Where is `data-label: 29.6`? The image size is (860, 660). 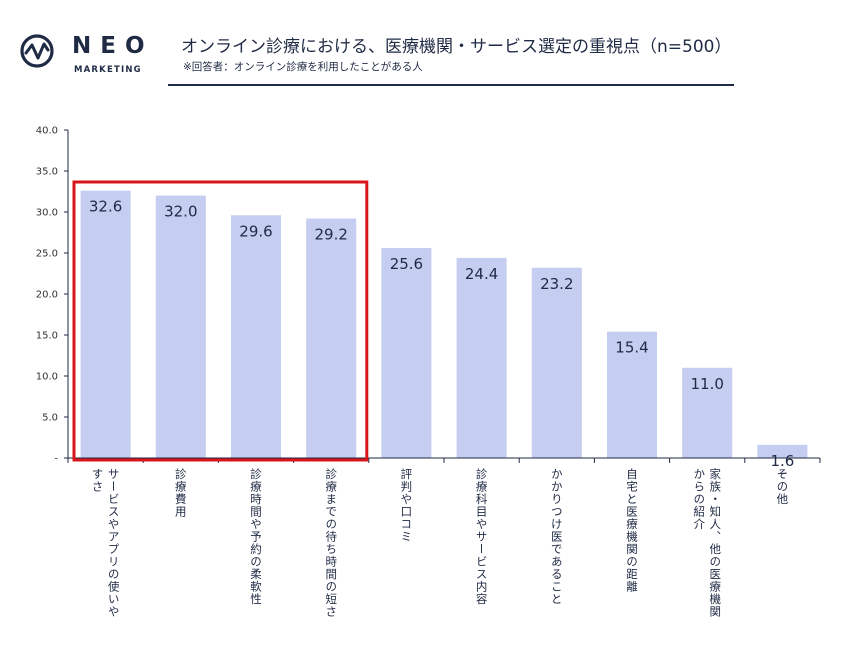
data-label: 29.6 is located at coordinates (255, 231).